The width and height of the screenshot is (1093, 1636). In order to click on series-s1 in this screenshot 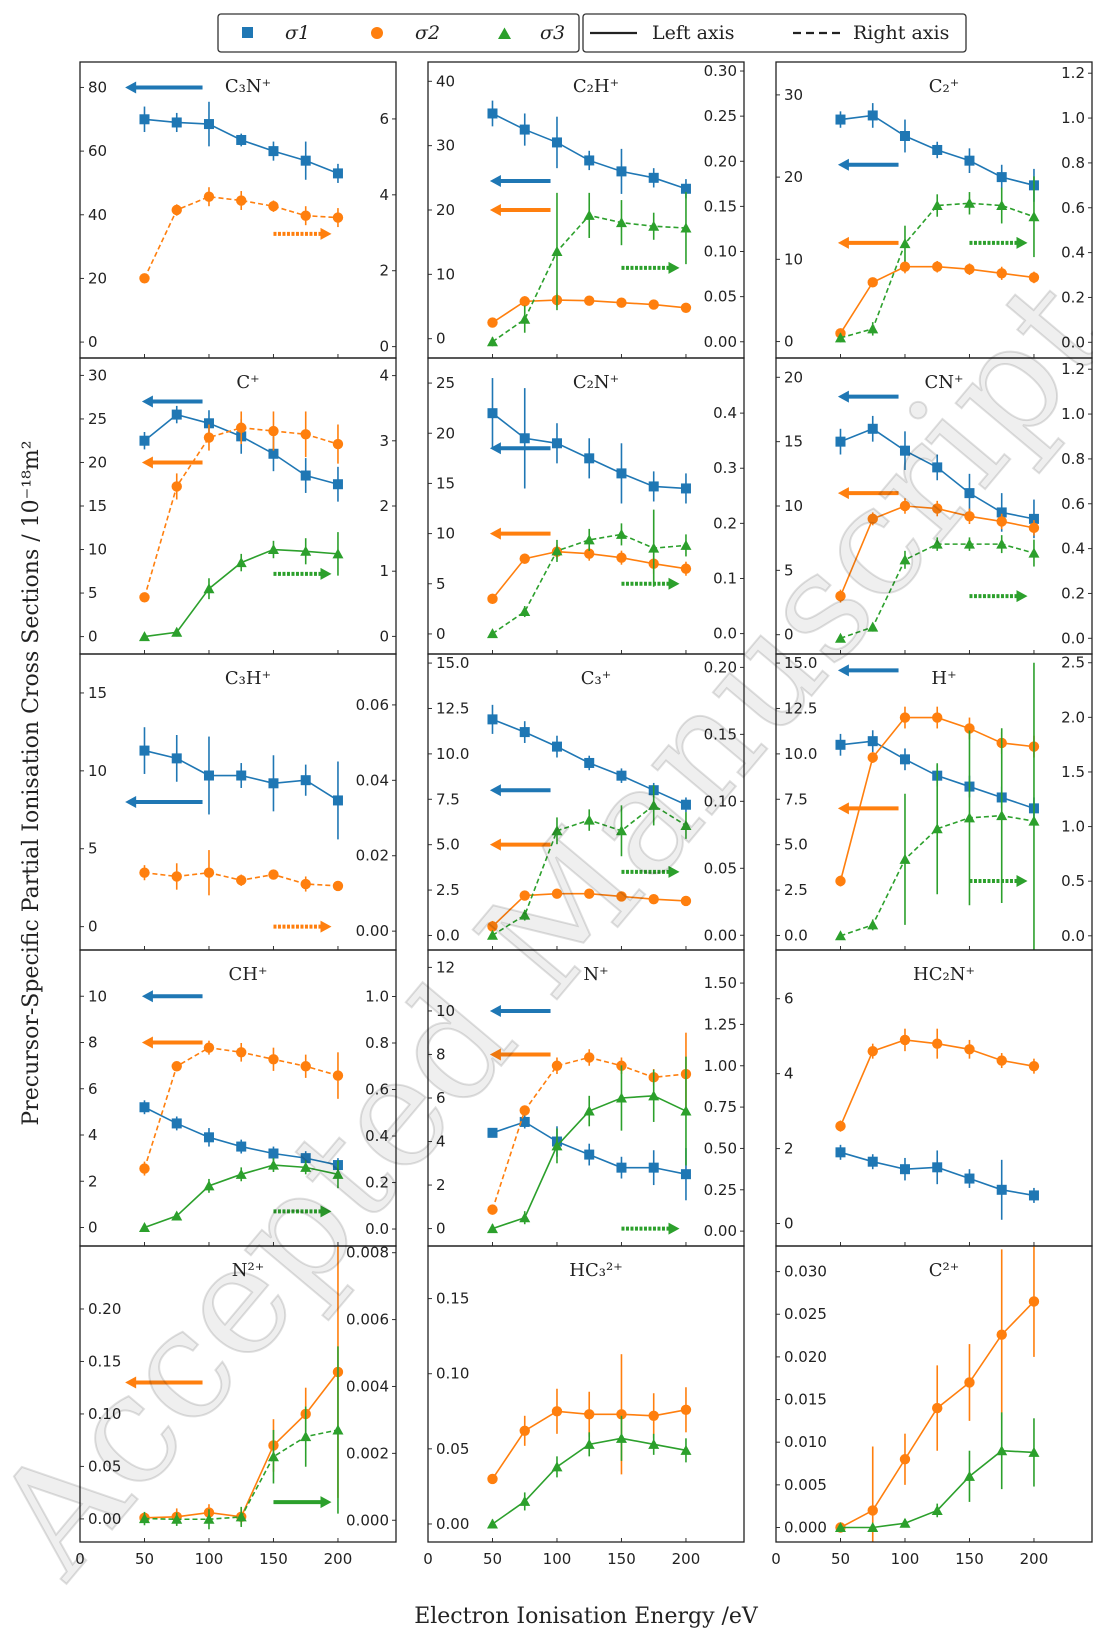, I will do `click(241, 783)`.